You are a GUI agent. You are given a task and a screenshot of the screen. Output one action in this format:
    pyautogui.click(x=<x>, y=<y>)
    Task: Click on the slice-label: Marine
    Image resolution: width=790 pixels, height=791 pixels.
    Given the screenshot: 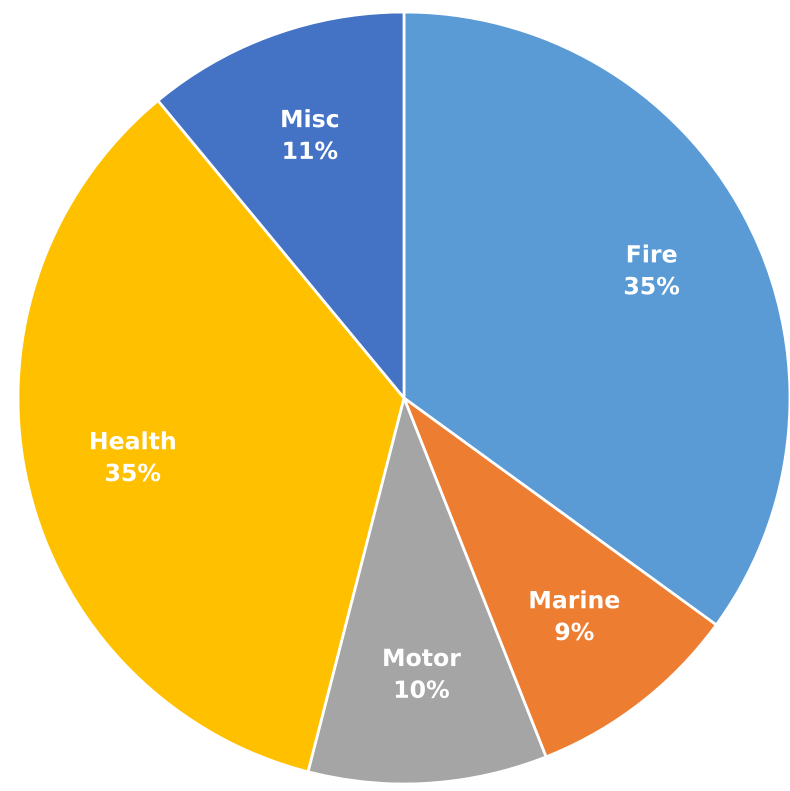 What is the action you would take?
    pyautogui.click(x=575, y=599)
    